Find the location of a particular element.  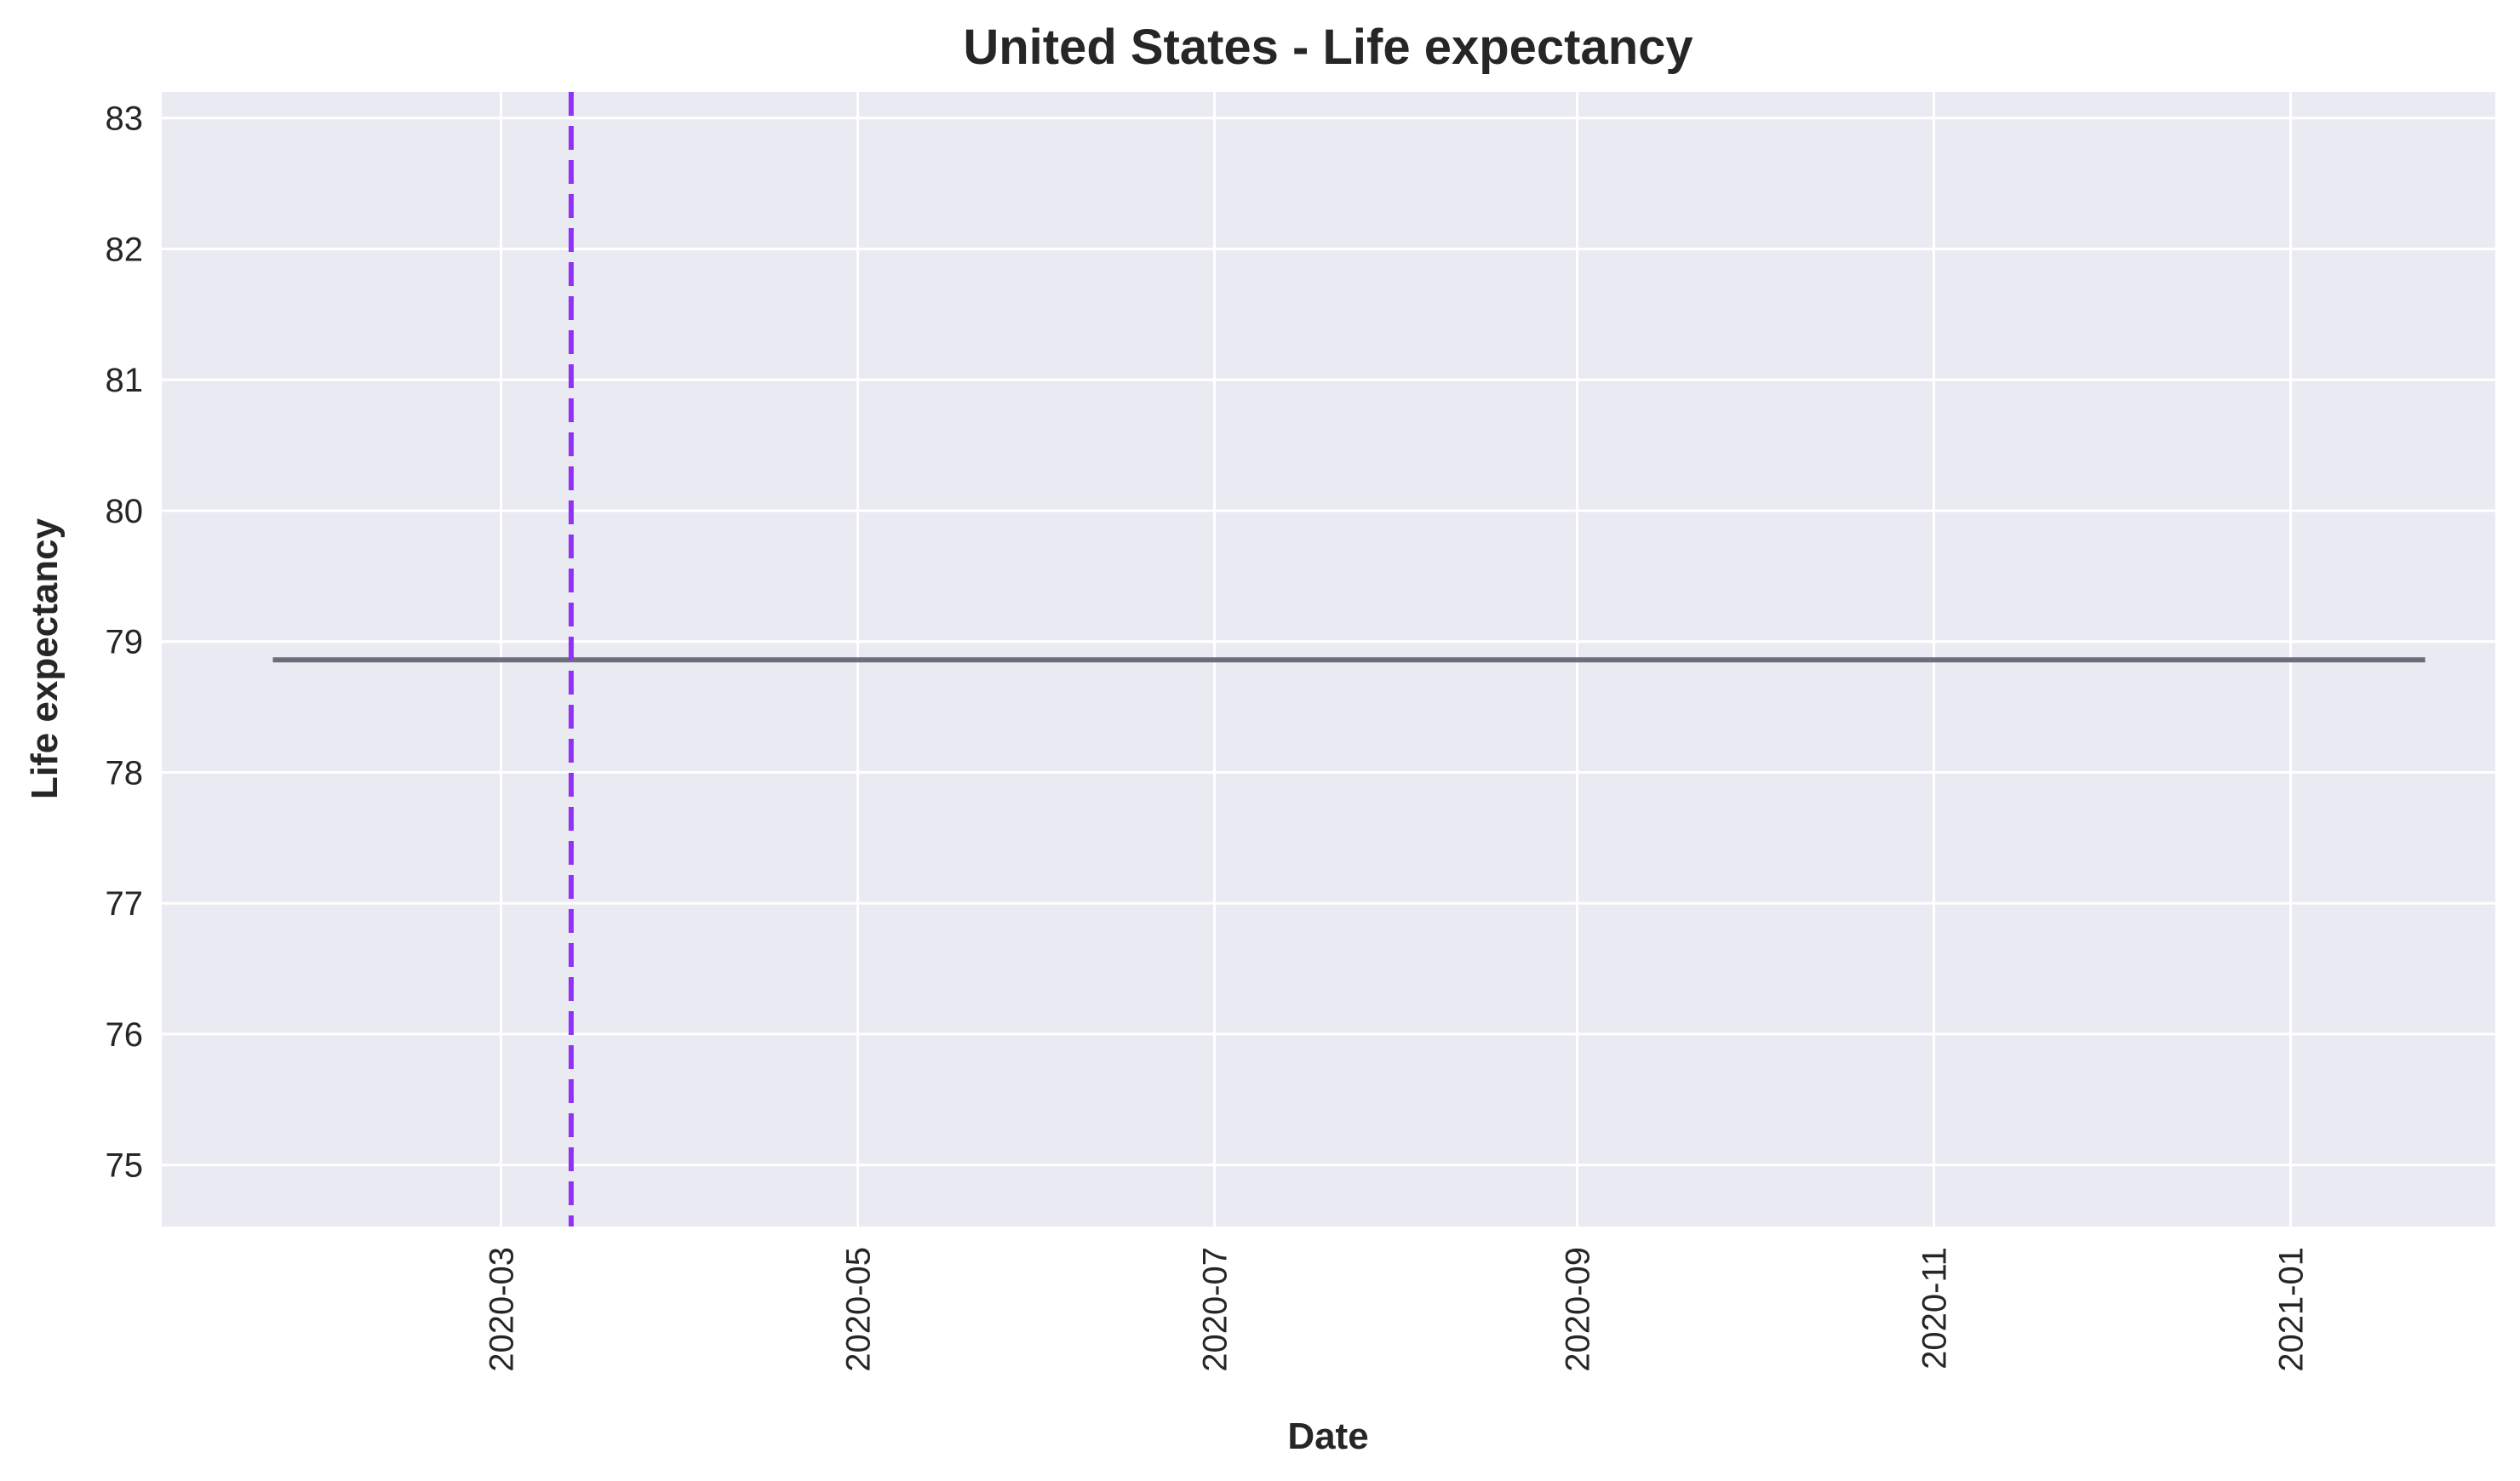

y-axis-label: Life expectancy is located at coordinates (45, 658).